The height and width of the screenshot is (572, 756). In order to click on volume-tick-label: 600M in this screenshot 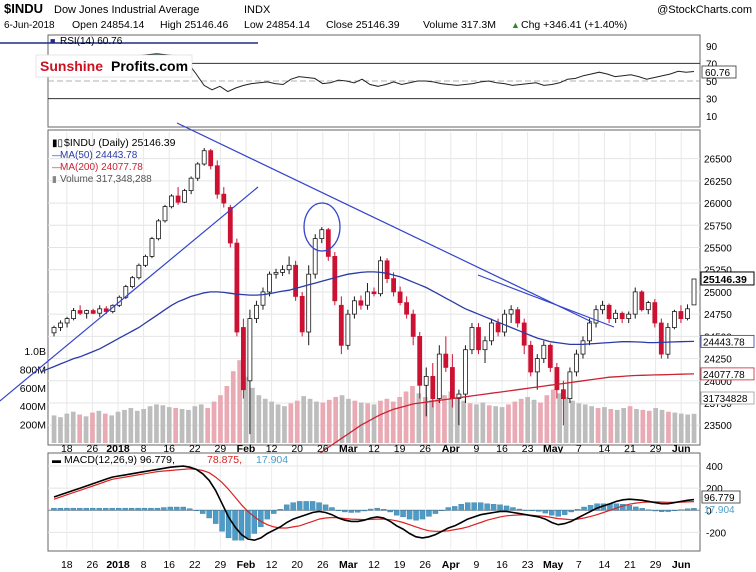, I will do `click(33, 389)`.